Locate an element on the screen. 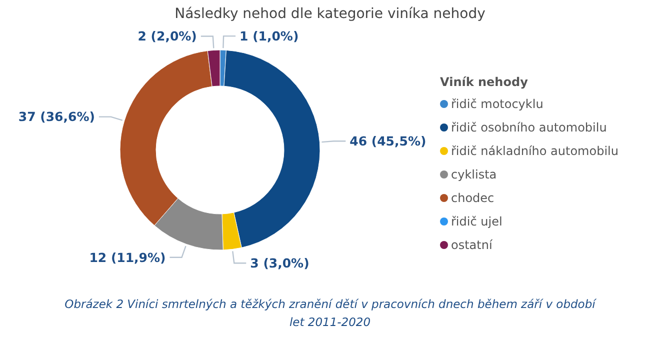 This screenshot has width=654, height=347. legend-label: řidič motocyklu is located at coordinates (497, 104).